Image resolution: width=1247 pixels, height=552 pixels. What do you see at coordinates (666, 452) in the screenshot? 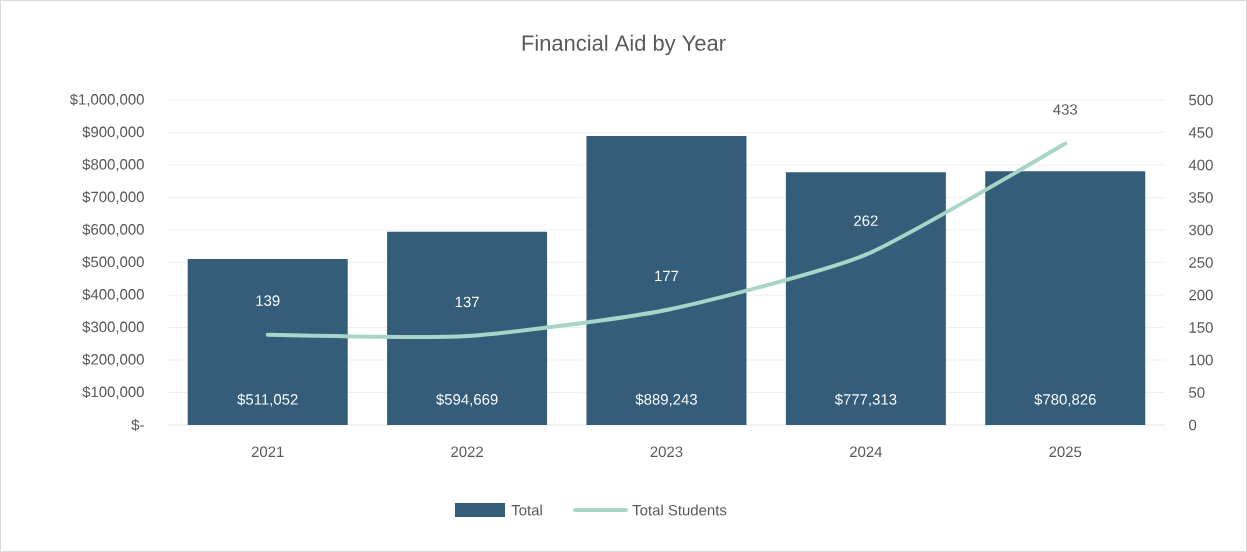
I see `x-tick-label: 2023` at bounding box center [666, 452].